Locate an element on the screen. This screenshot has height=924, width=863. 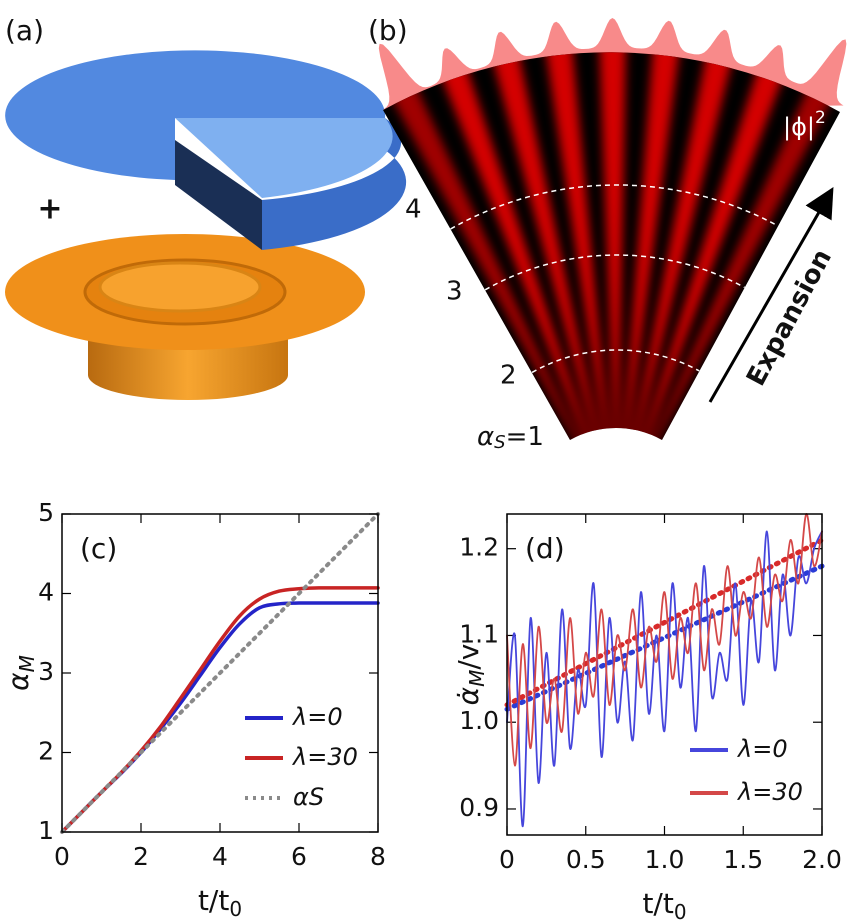
y-label-main: α̇ is located at coordinates (468, 695).